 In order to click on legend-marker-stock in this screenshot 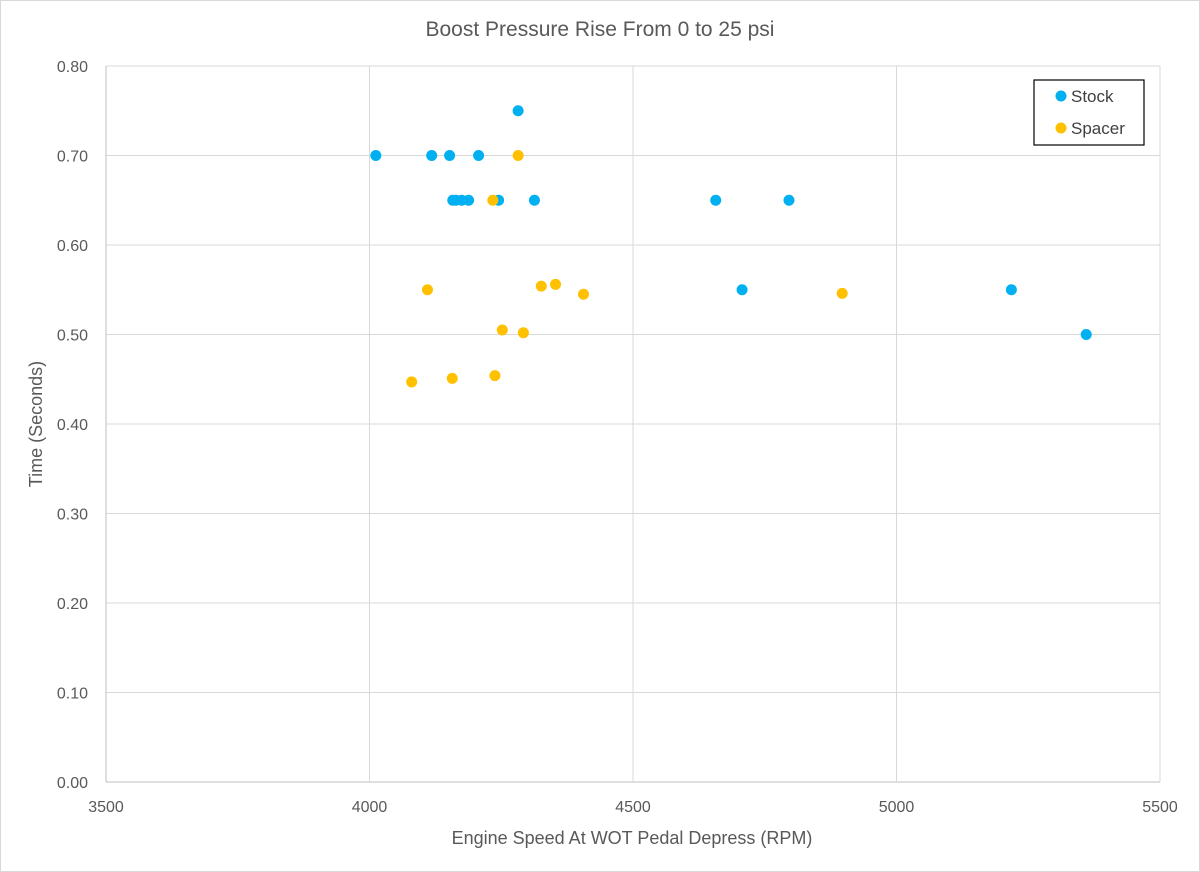, I will do `click(1061, 96)`.